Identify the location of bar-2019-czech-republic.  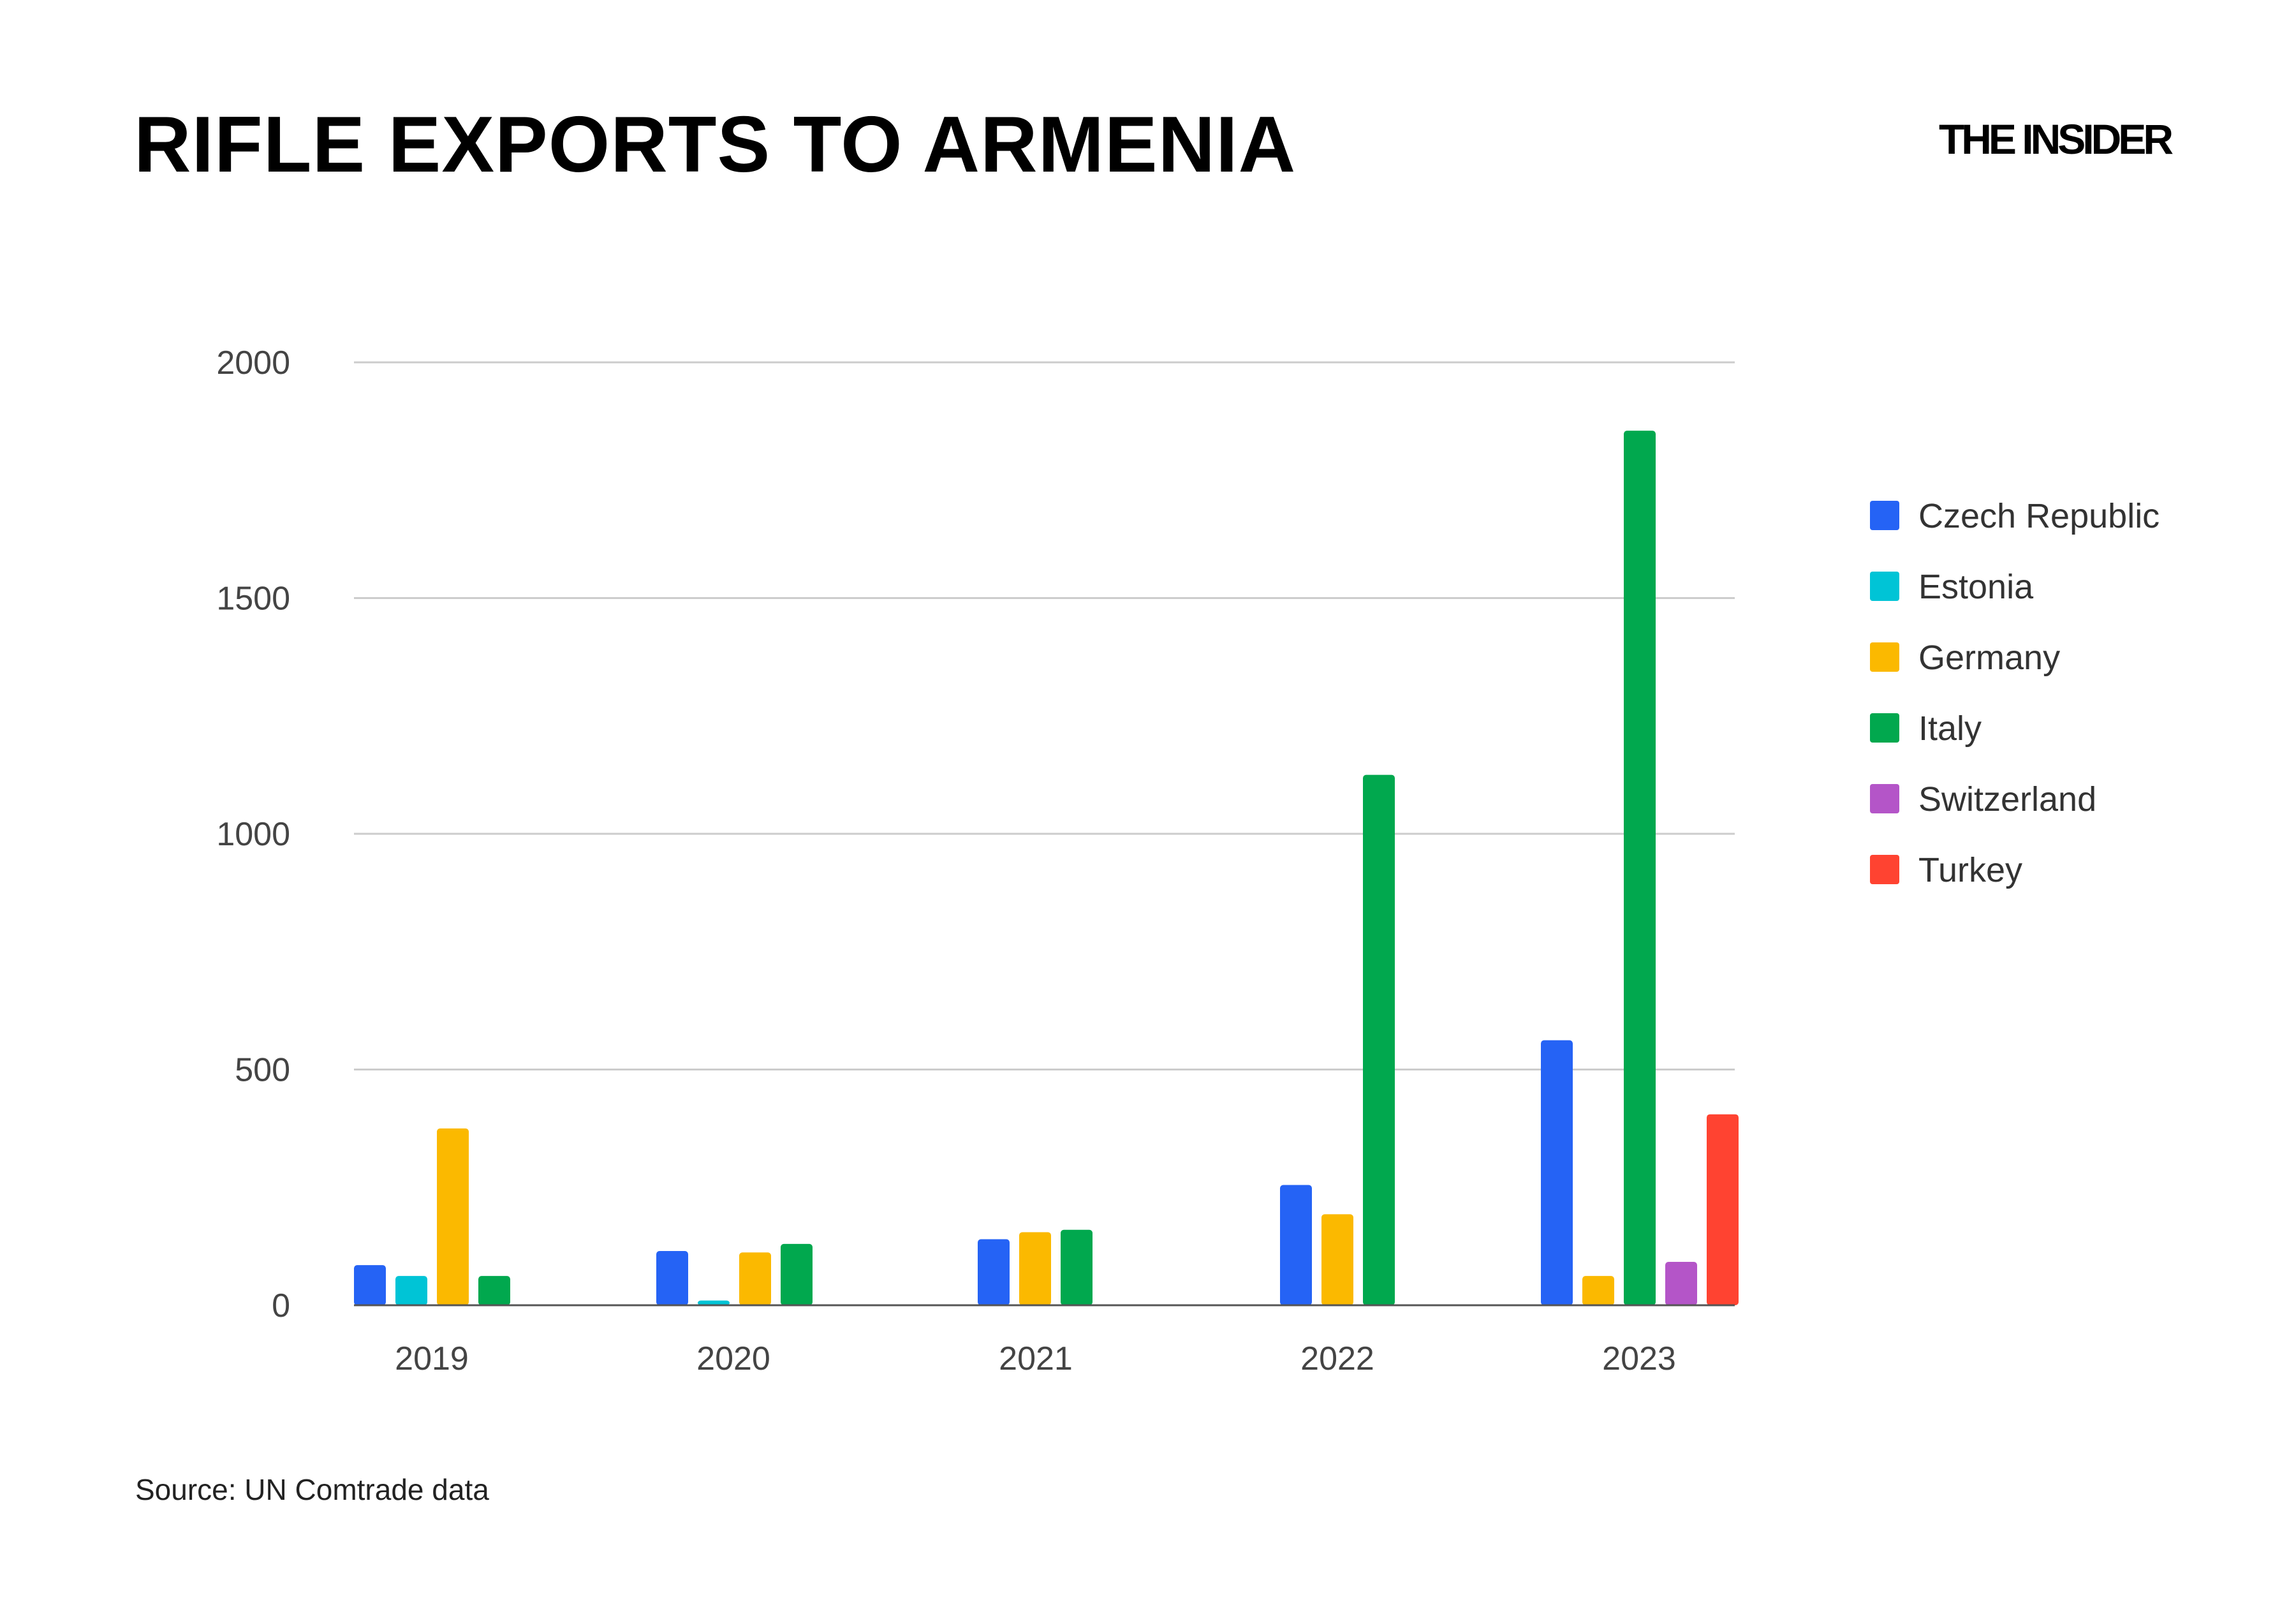
(370, 1285).